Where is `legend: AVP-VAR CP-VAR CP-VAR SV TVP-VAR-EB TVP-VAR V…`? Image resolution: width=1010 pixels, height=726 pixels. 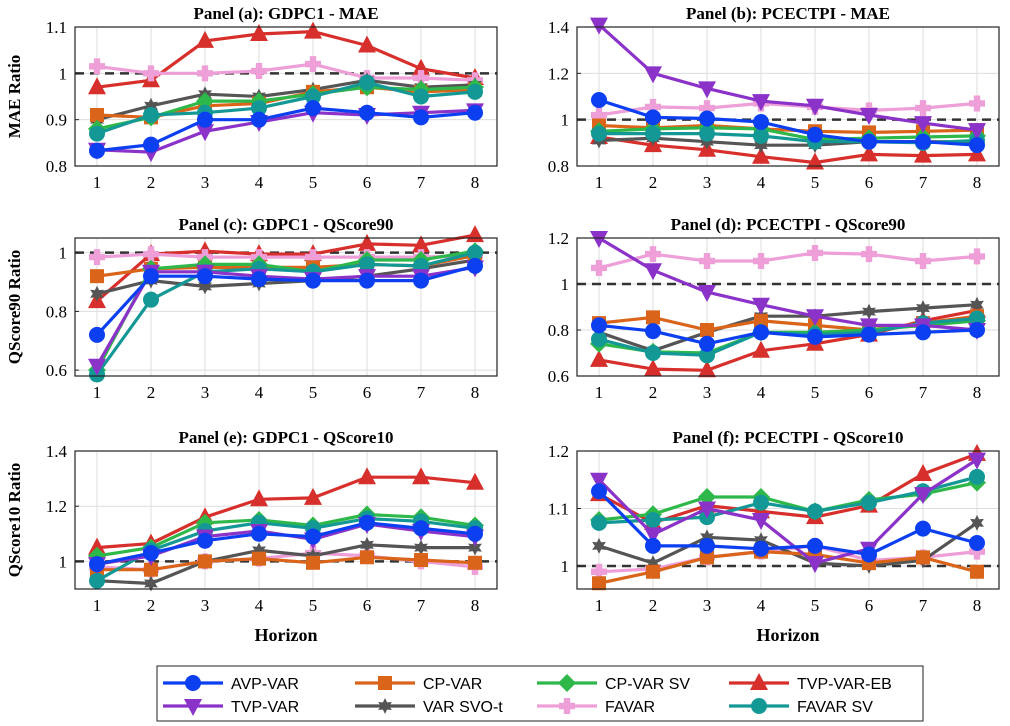 legend: AVP-VAR CP-VAR CP-VAR SV TVP-VAR-EB TVP-VAR V… is located at coordinates (540, 693).